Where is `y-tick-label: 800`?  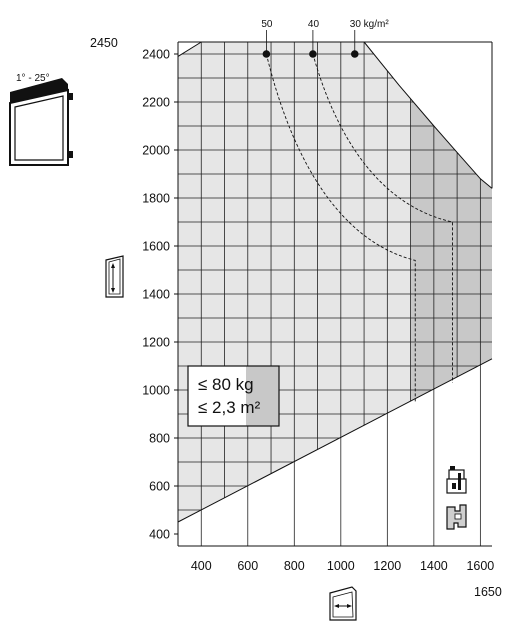
y-tick-label: 800 is located at coordinates (159, 439).